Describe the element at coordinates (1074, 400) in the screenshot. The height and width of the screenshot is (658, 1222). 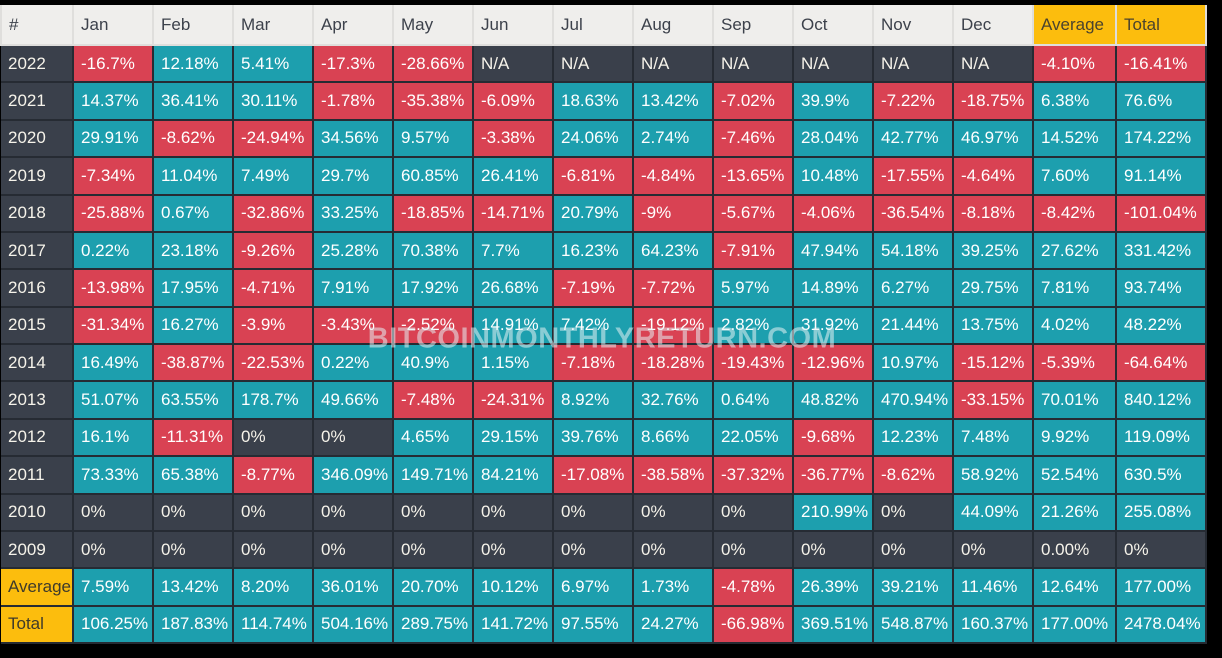
I see `cell-2013-average: 70.01%` at that location.